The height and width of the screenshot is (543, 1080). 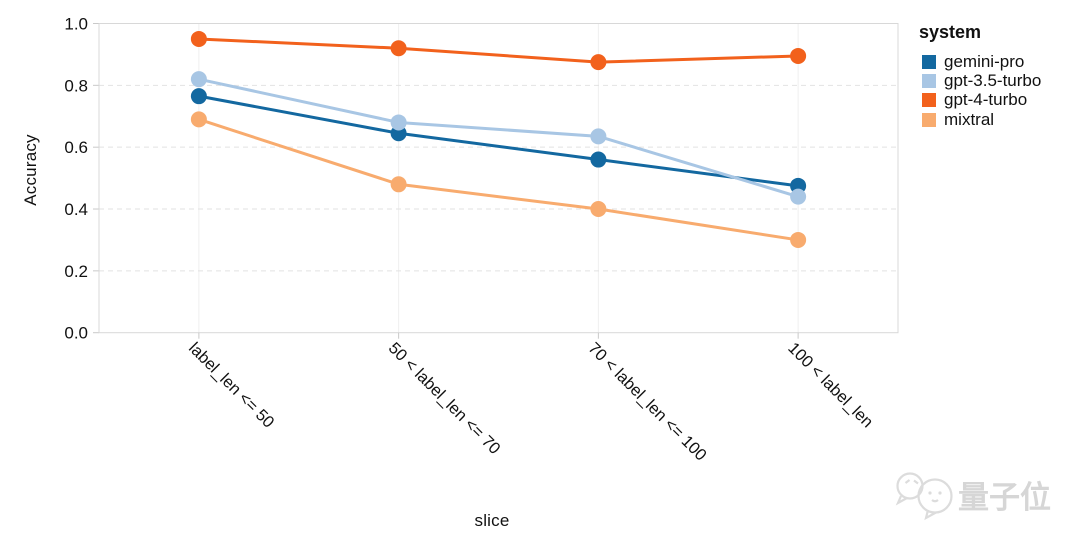 What do you see at coordinates (498, 50) in the screenshot?
I see `series-line-gpt-4-turbo` at bounding box center [498, 50].